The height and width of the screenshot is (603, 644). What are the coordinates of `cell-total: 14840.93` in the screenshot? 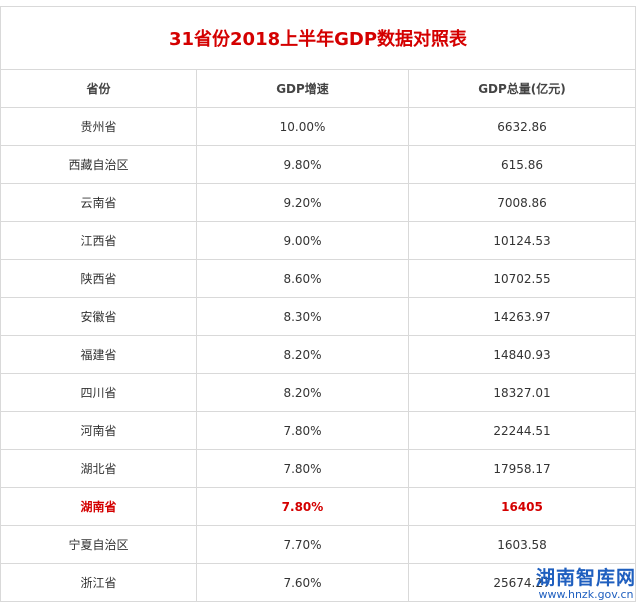 It's located at (522, 354).